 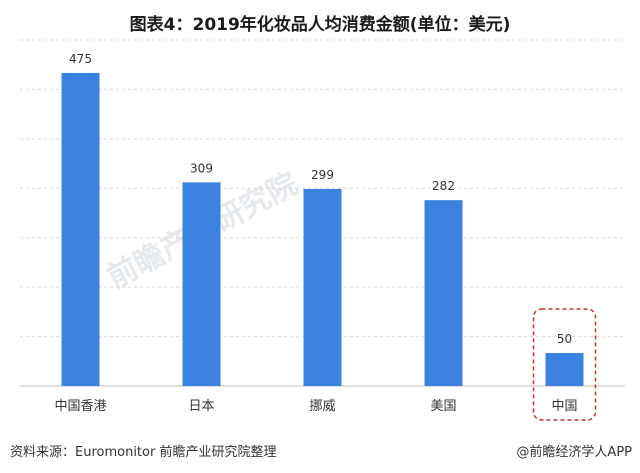 I want to click on category-label-1: 日本, so click(x=201, y=406).